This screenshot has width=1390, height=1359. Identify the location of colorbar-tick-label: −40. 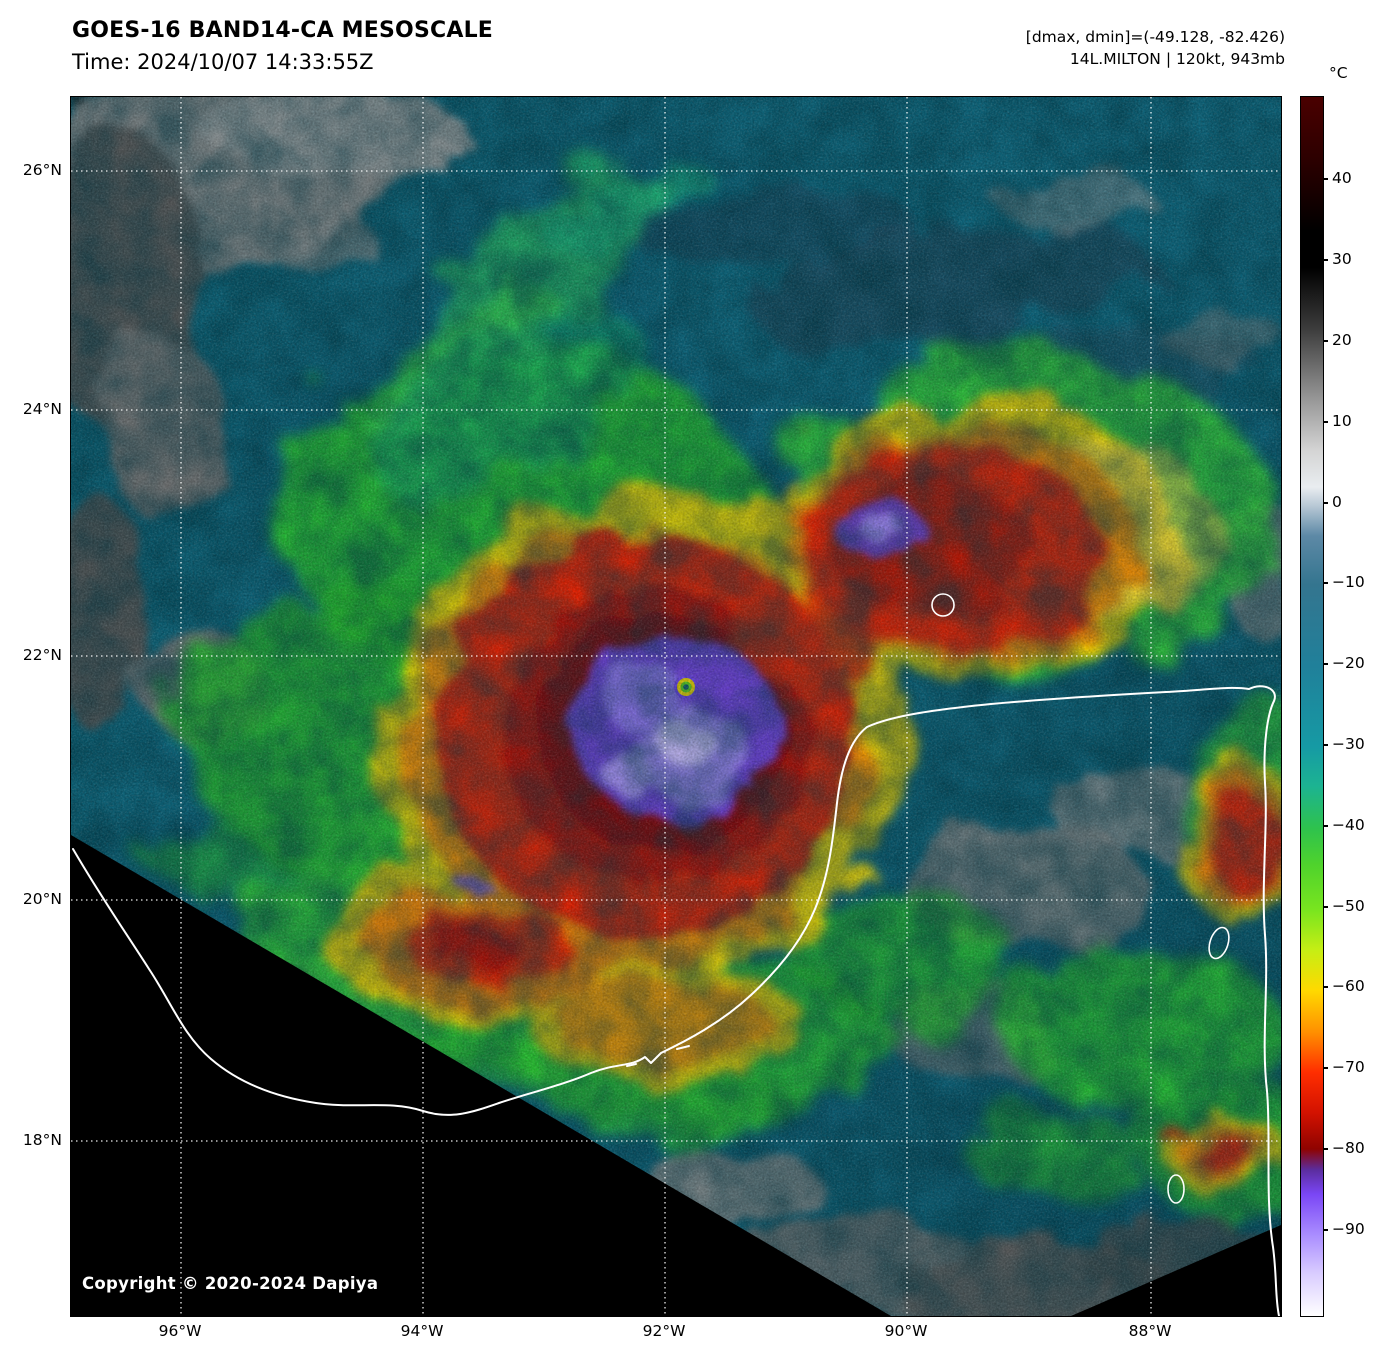
(1348, 825).